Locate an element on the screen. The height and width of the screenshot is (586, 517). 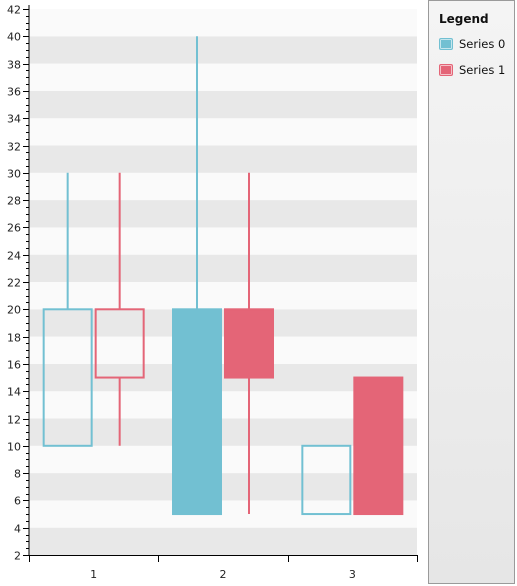
y-tick-label: 10 is located at coordinates (14, 447).